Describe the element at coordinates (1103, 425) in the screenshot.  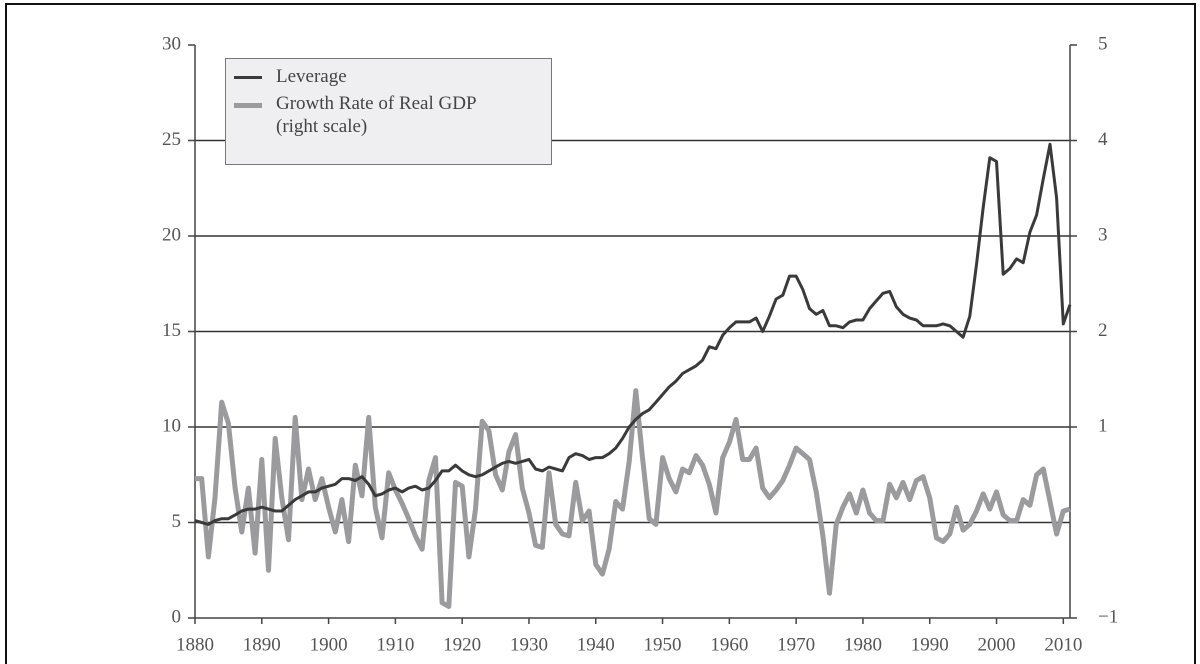
I see `y2-tick-label: 1` at that location.